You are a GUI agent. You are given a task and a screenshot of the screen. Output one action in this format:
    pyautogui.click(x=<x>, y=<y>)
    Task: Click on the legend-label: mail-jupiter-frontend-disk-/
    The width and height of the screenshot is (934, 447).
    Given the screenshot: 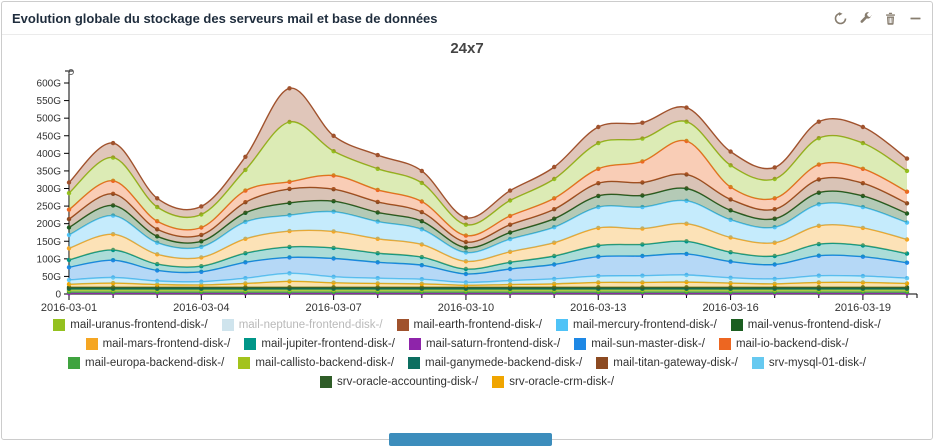 What is the action you would take?
    pyautogui.click(x=328, y=344)
    